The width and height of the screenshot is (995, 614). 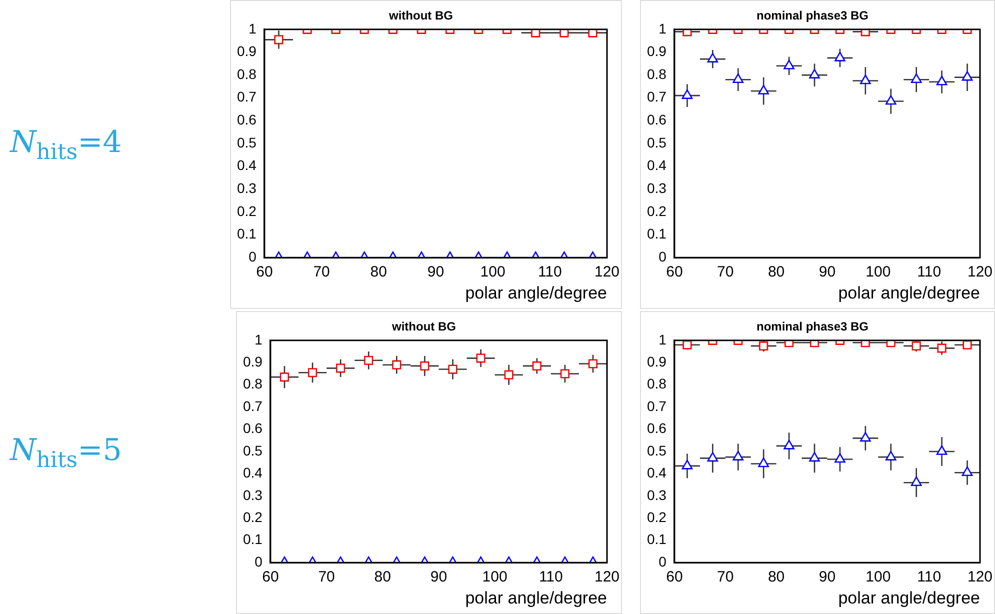 I want to click on text: N$_{hits}$=5, so click(x=66, y=452).